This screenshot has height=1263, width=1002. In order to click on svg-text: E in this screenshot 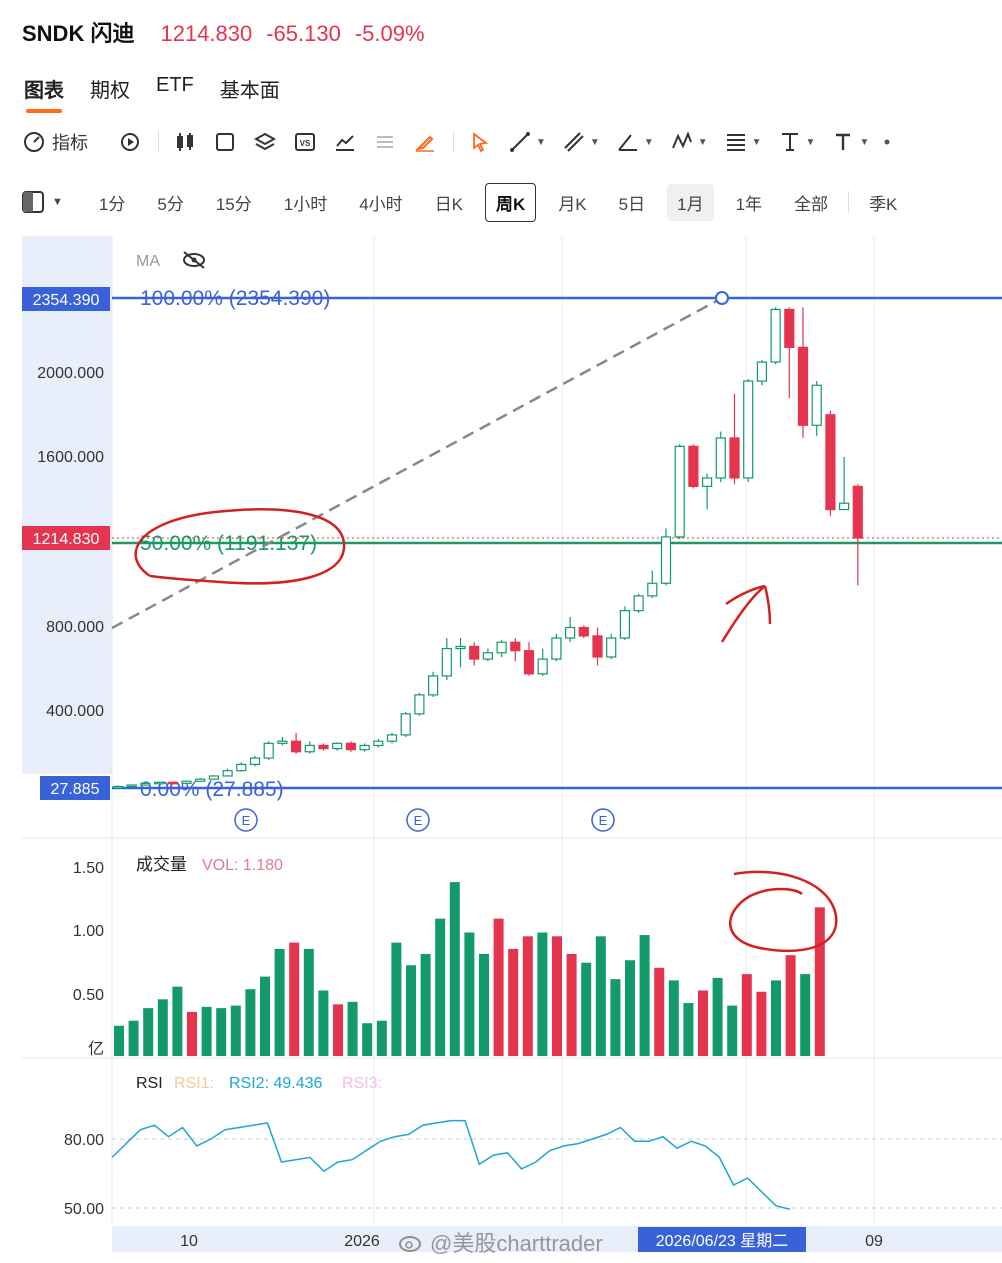, I will do `click(603, 820)`.